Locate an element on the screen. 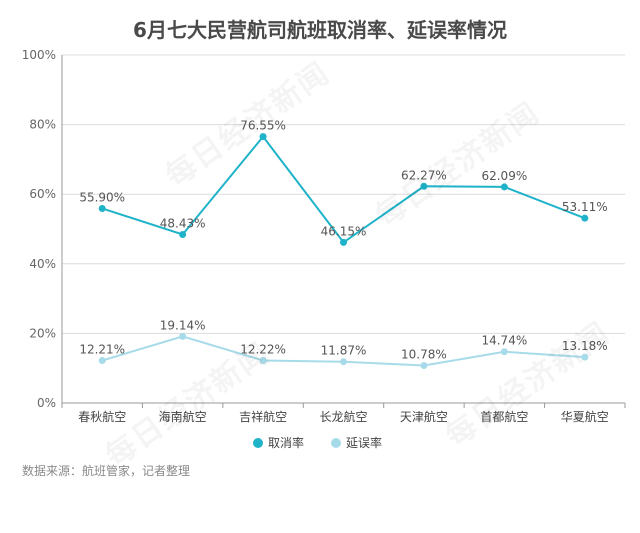 Image resolution: width=640 pixels, height=533 pixels. data-label: 46.15% is located at coordinates (344, 231).